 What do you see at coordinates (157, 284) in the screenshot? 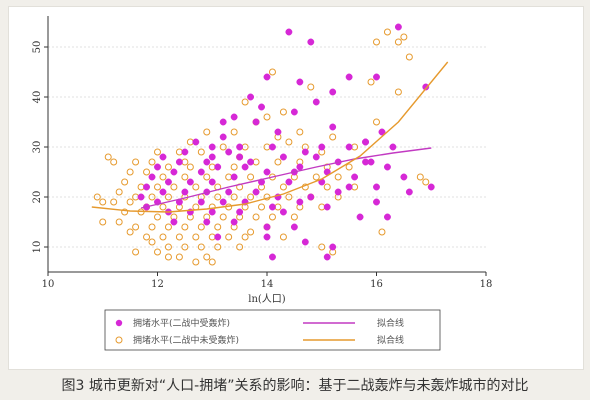
I see `x-tick-label: 12` at bounding box center [157, 284].